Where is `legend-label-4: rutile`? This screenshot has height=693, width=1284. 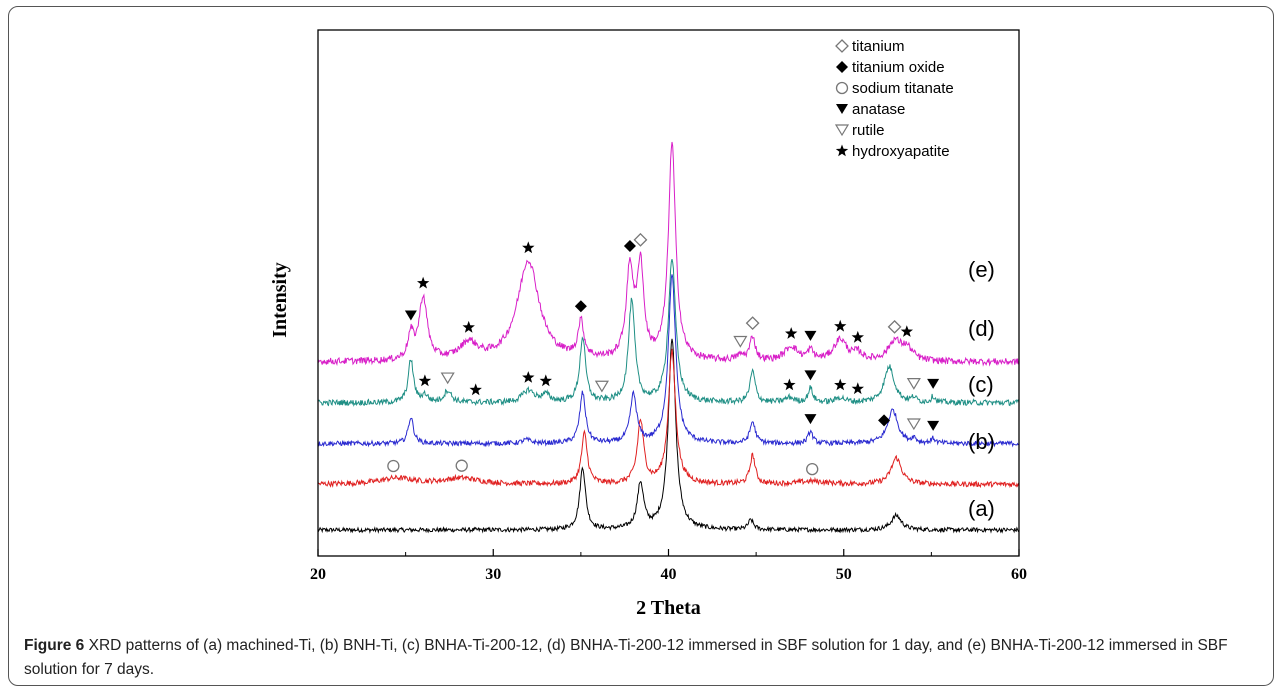
legend-label-4: rutile is located at coordinates (868, 130).